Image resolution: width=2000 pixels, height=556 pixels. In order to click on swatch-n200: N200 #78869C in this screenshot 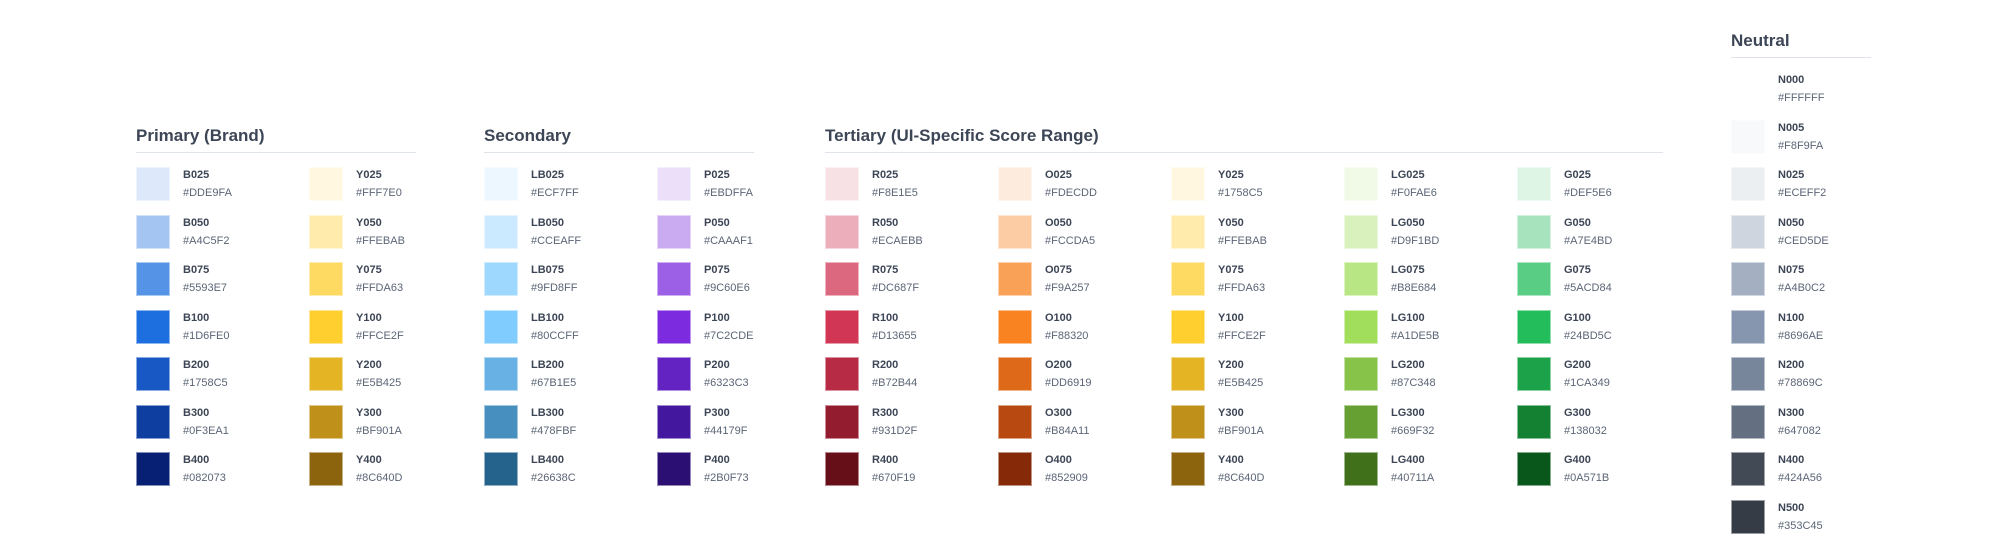, I will do `click(1801, 381)`.